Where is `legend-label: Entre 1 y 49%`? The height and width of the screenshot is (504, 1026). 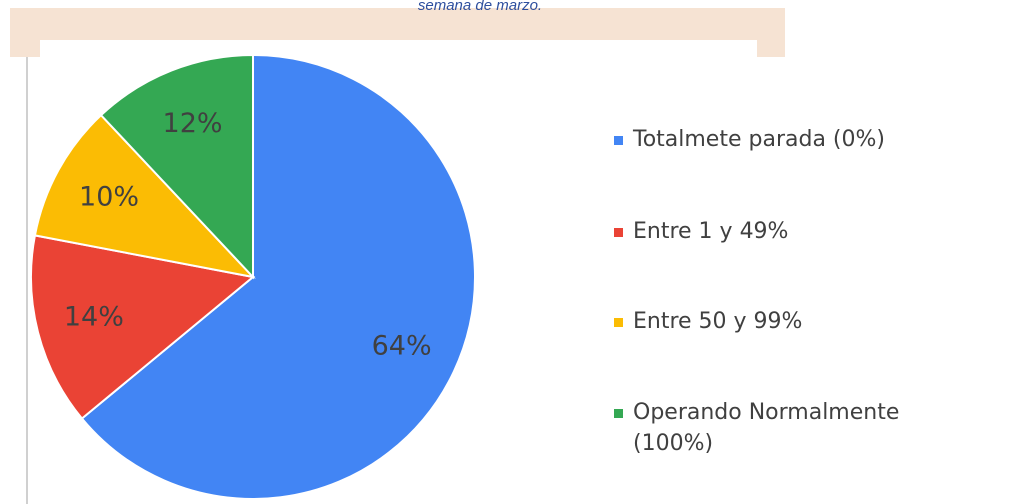
legend-label: Entre 1 y 49% is located at coordinates (711, 231).